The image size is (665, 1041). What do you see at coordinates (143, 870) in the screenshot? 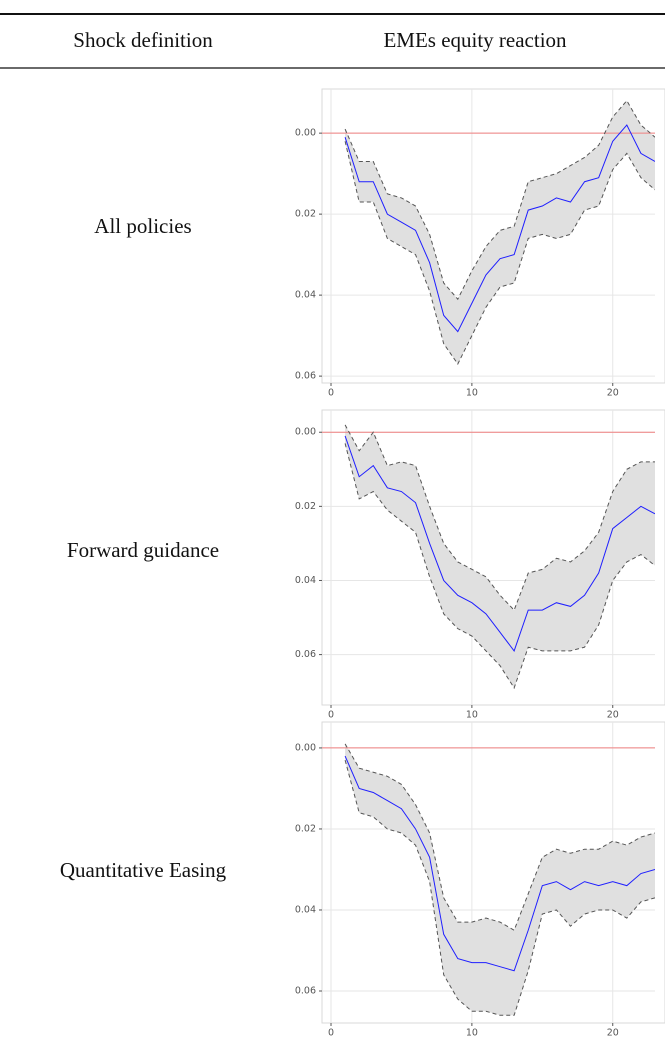
I see `row-label: Quantitative Easing` at bounding box center [143, 870].